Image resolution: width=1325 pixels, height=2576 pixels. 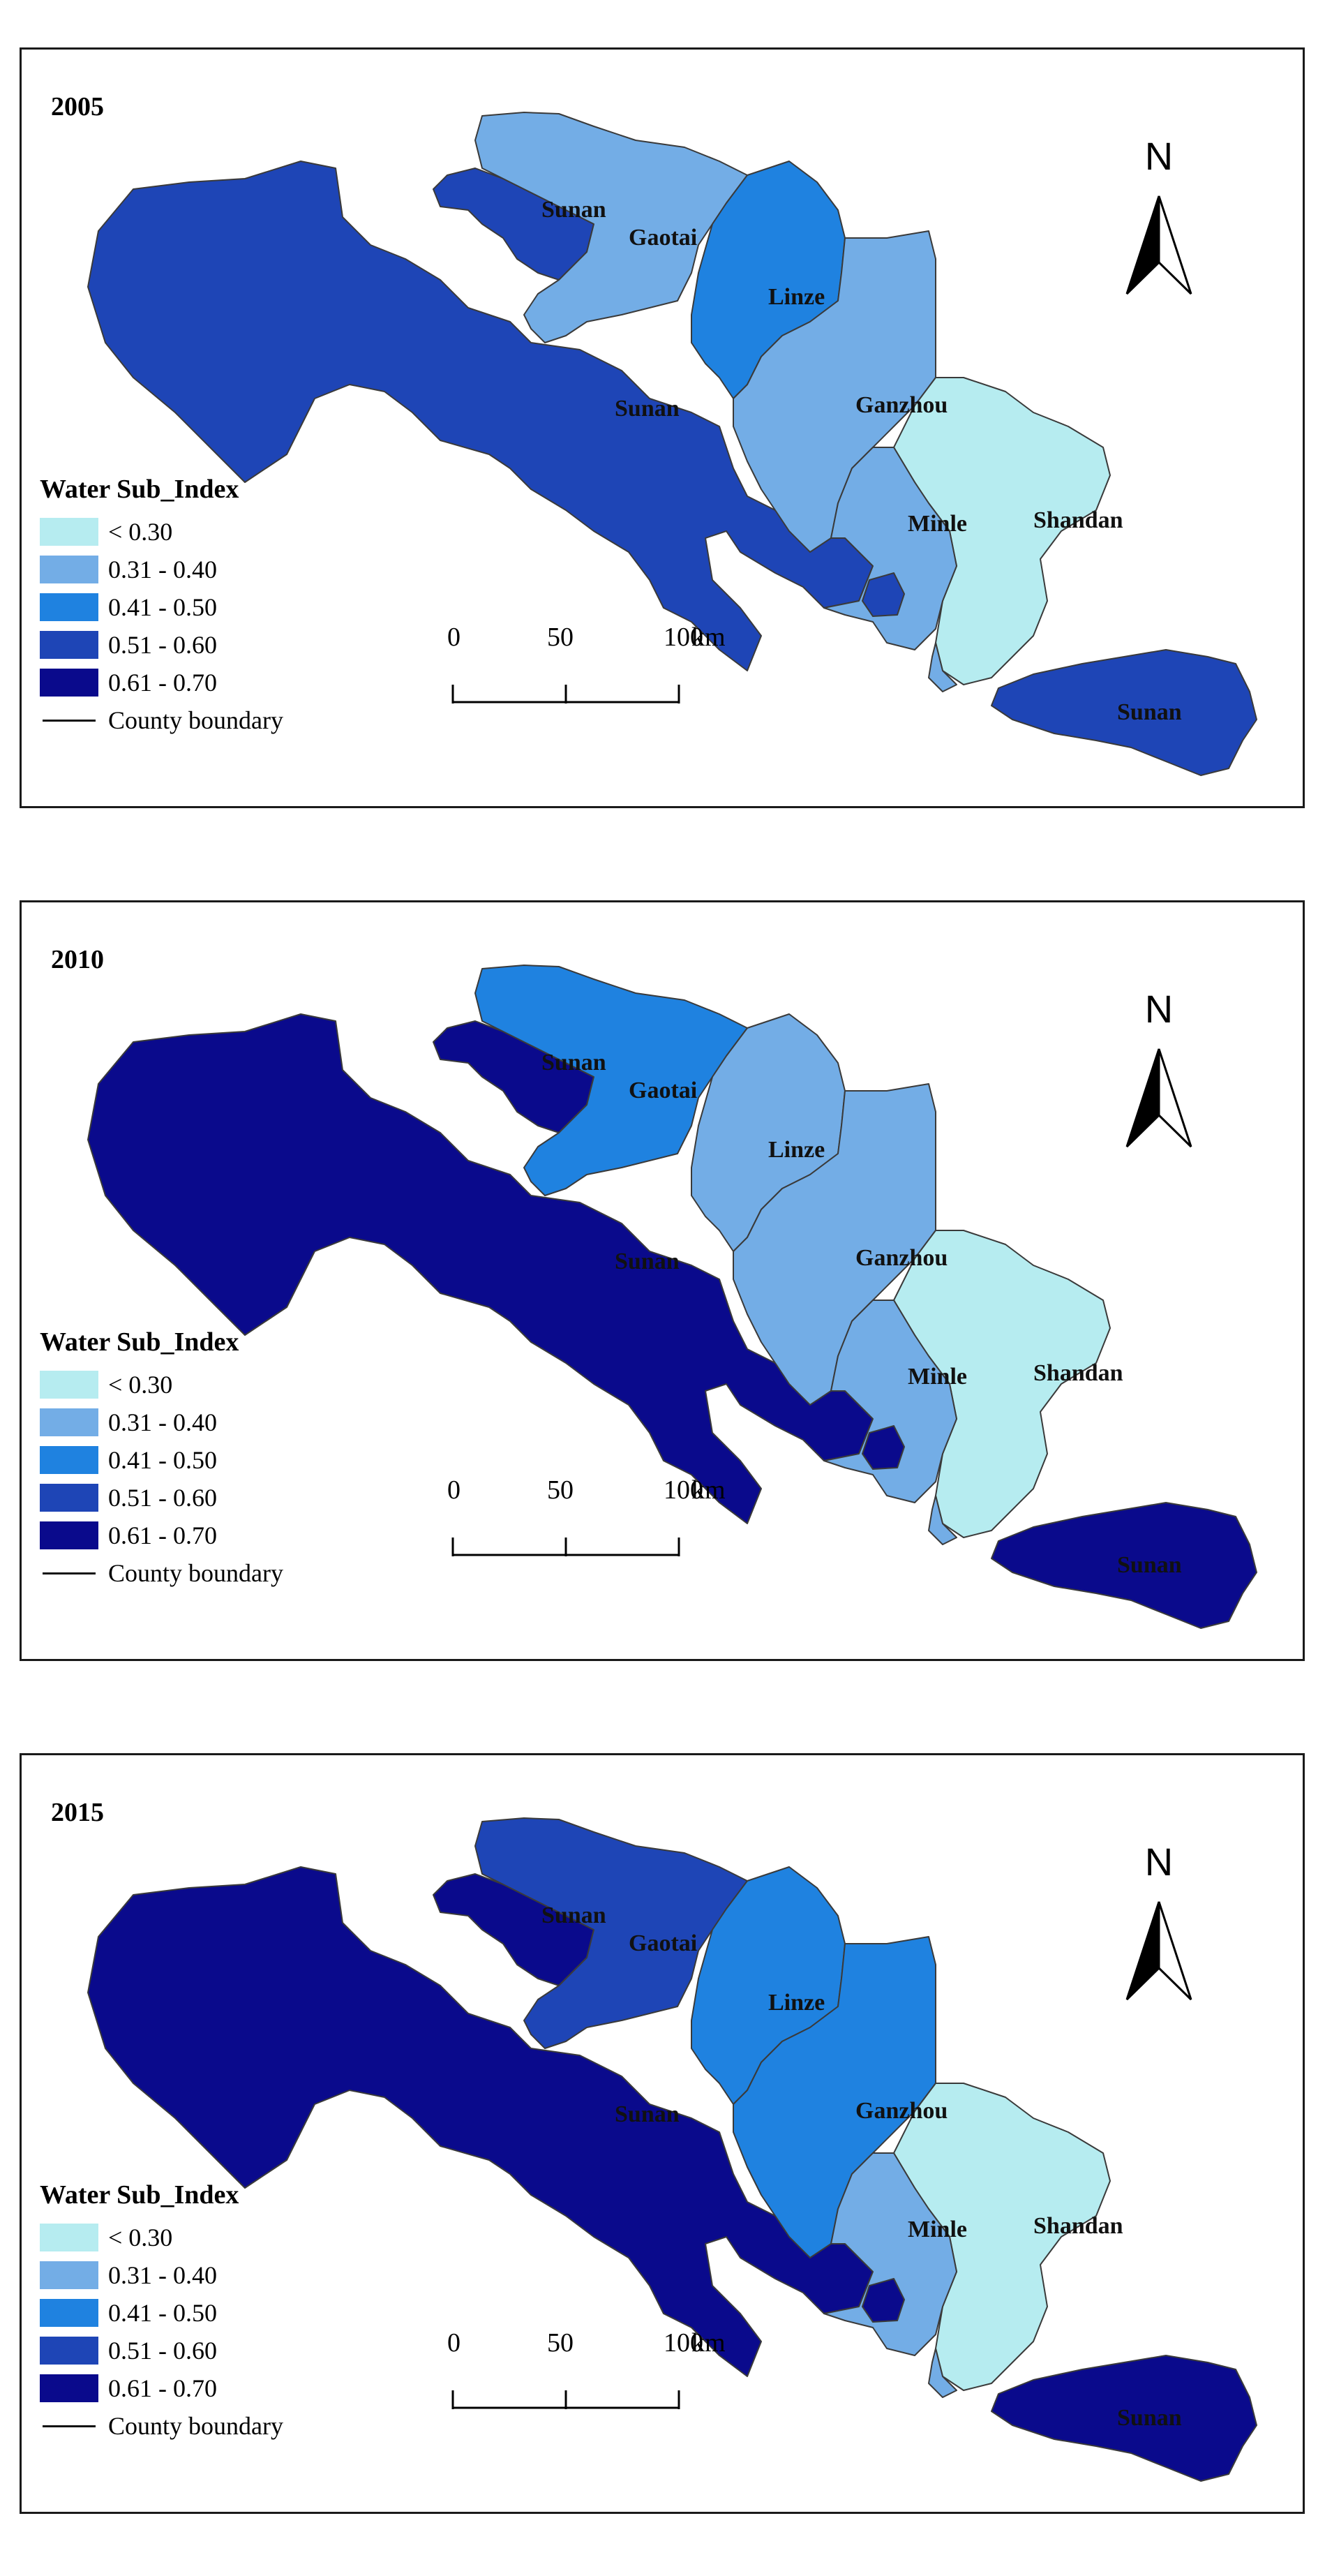 What do you see at coordinates (569, 1523) in the screenshot?
I see `scale-bar: 0 50 100 km` at bounding box center [569, 1523].